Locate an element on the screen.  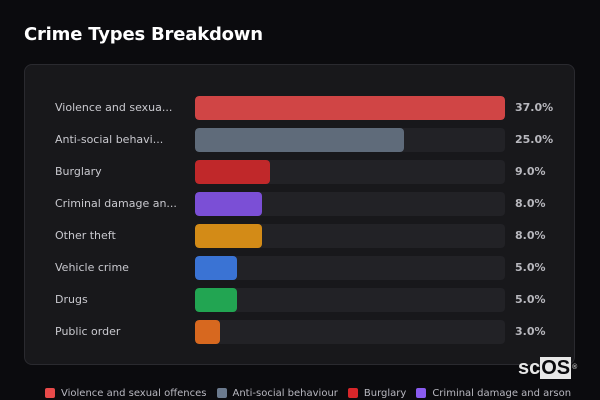
bar-row: Violence and sexua... 37.0% is located at coordinates (299, 108).